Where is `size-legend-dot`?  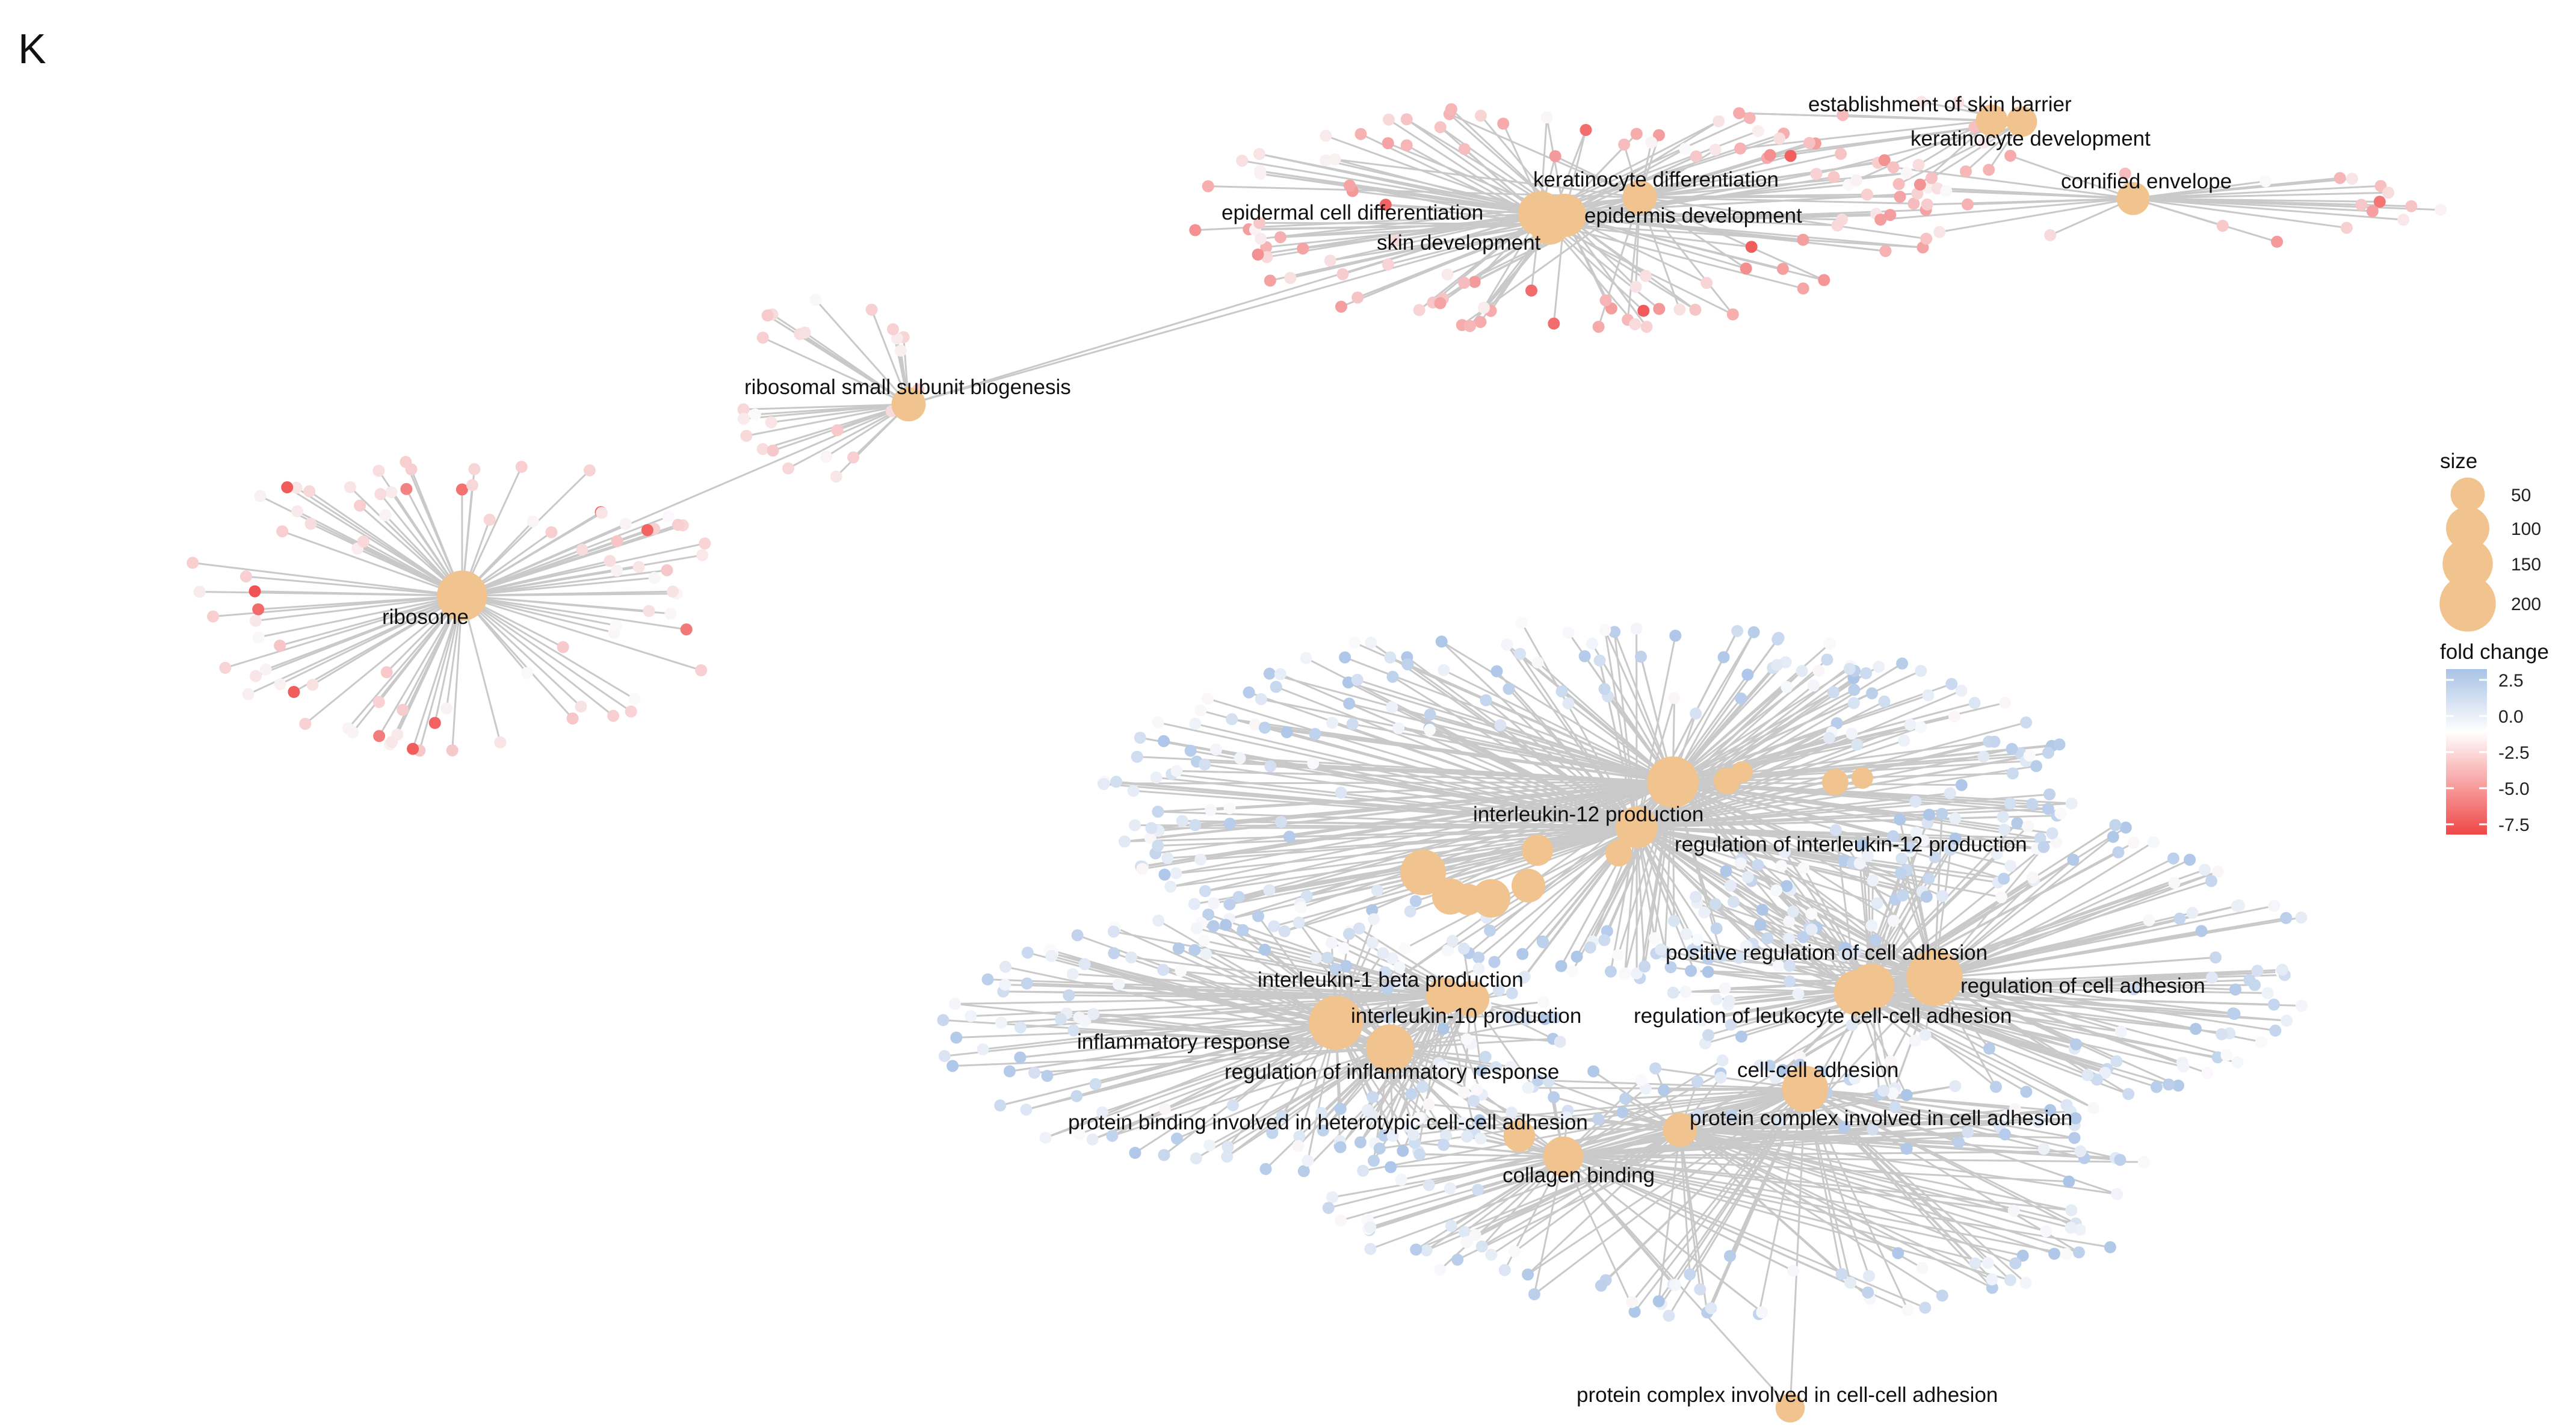 size-legend-dot is located at coordinates (2467, 603).